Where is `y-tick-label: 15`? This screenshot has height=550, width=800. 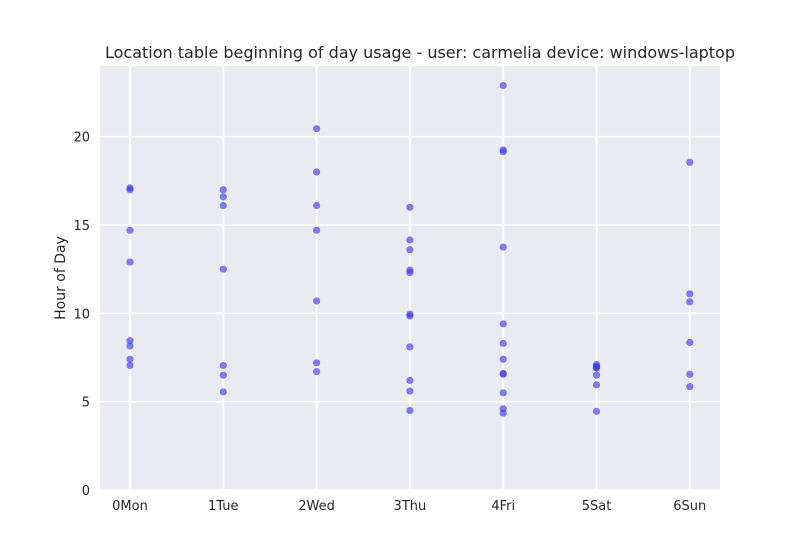 y-tick-label: 15 is located at coordinates (81, 226).